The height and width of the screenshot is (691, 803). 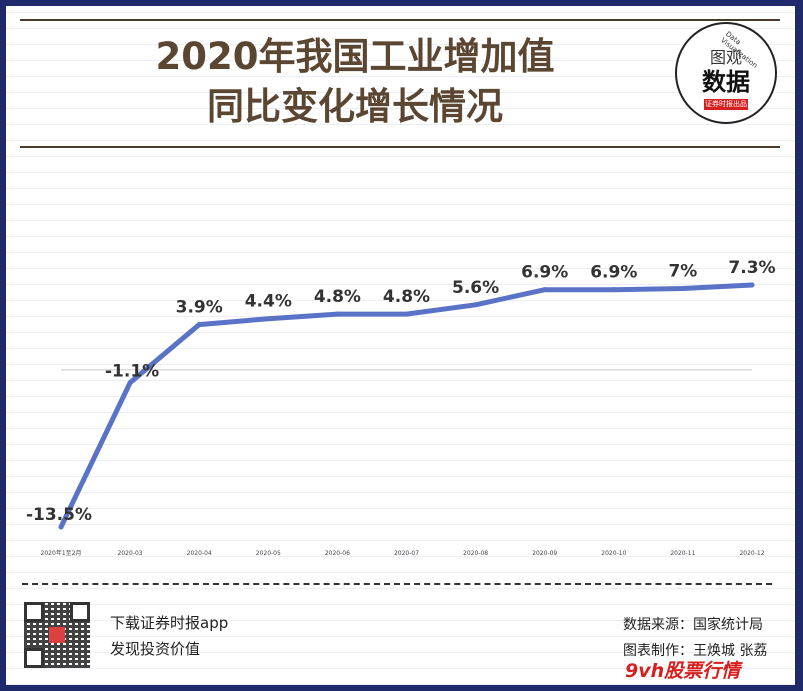 I want to click on data-label: 3.9%, so click(x=199, y=308).